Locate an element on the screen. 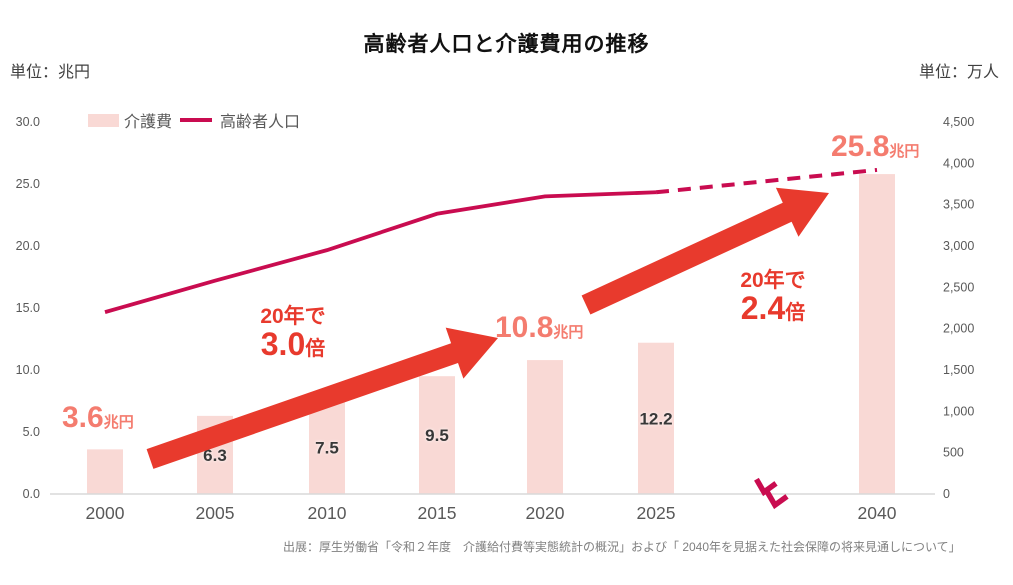  bar-2025 is located at coordinates (656, 418).